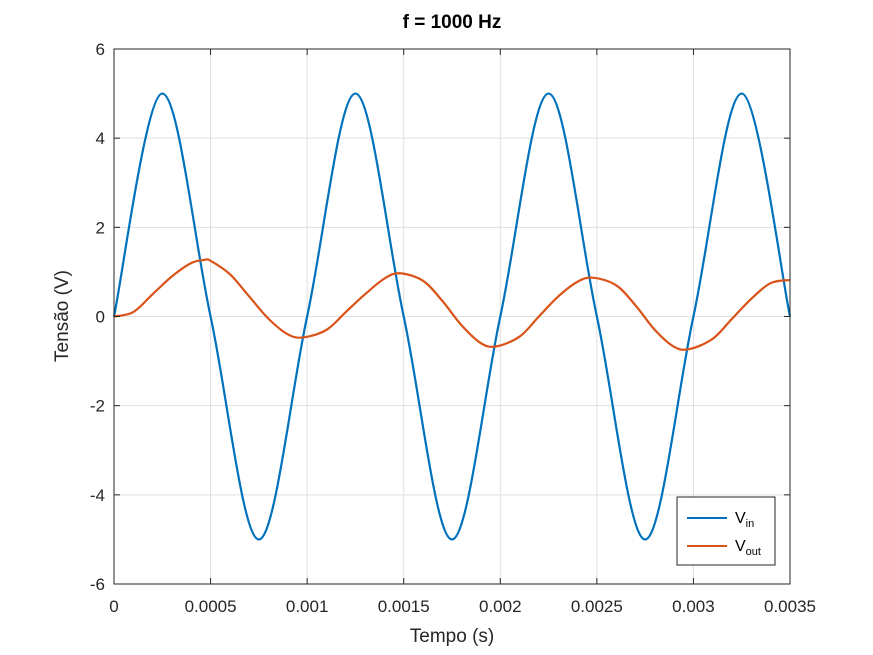 The image size is (873, 655). Describe the element at coordinates (97, 495) in the screenshot. I see `y-tick-label: -4` at that location.